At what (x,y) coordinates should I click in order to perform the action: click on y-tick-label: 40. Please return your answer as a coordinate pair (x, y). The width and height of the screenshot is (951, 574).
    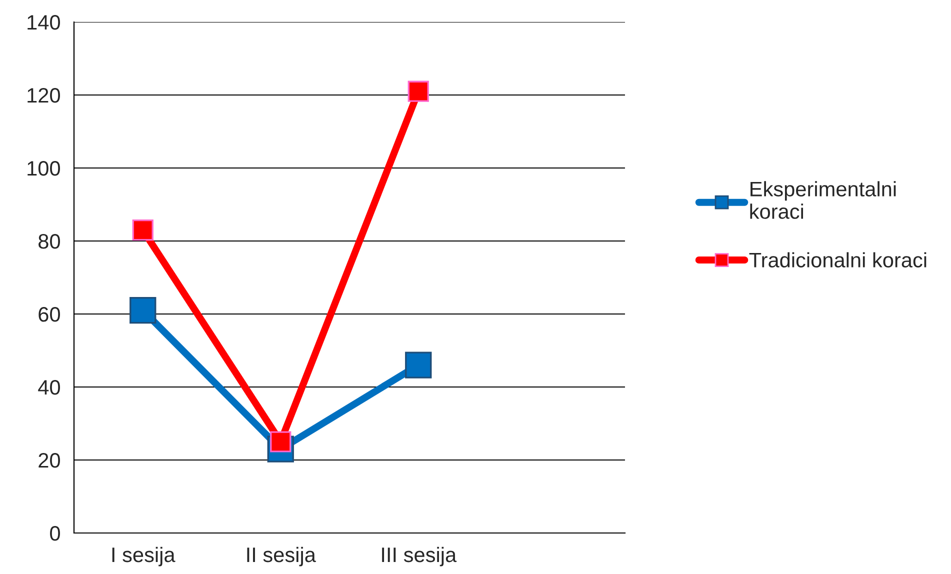
    Looking at the image, I should click on (49, 387).